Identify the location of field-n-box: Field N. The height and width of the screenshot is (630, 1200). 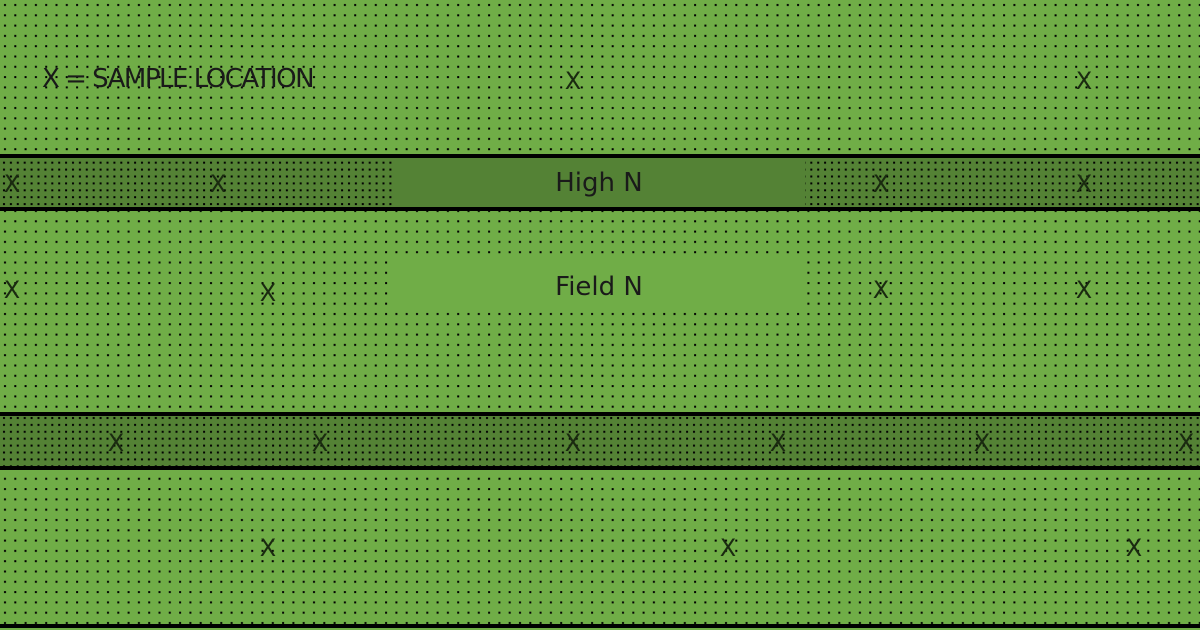
(599, 286).